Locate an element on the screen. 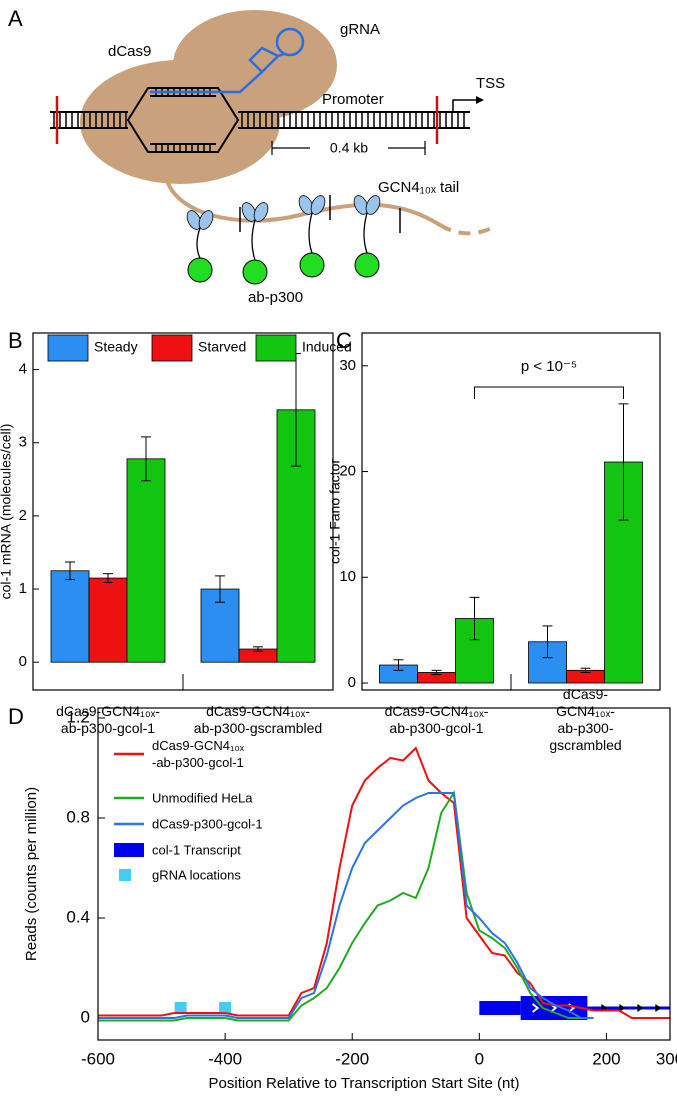 This screenshot has height=1097, width=677. scale-bar is located at coordinates (348, 148).